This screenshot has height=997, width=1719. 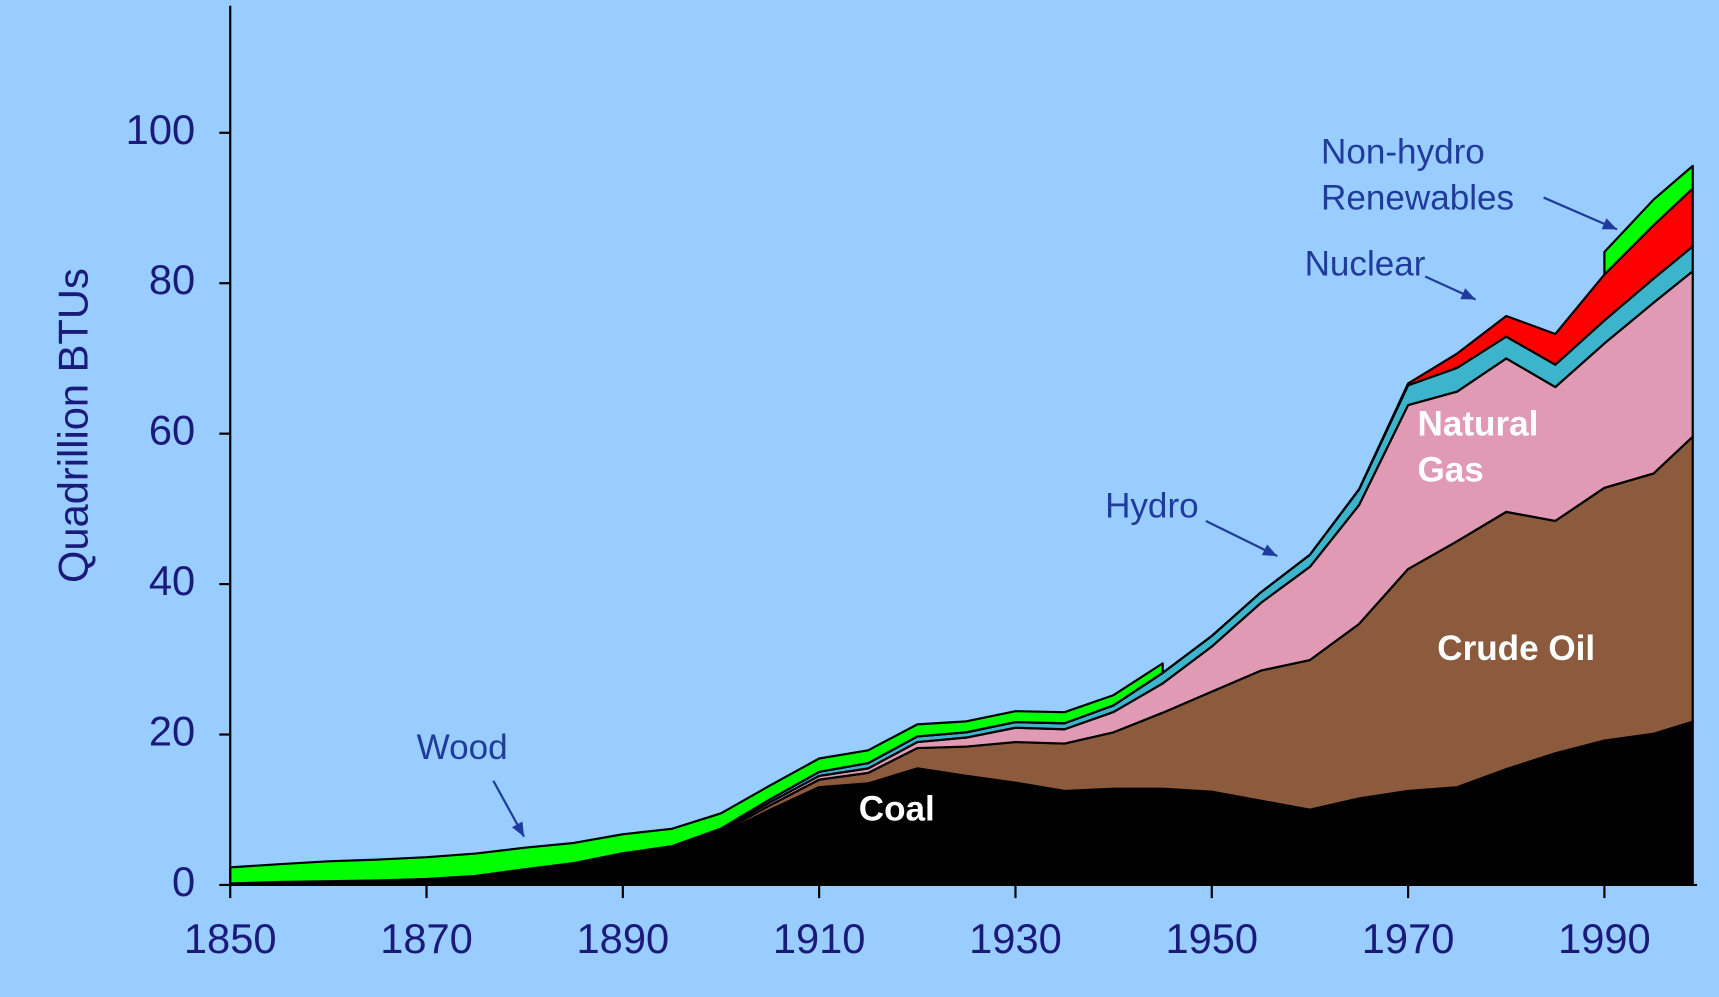 What do you see at coordinates (172, 430) in the screenshot?
I see `y-tick-label: 60` at bounding box center [172, 430].